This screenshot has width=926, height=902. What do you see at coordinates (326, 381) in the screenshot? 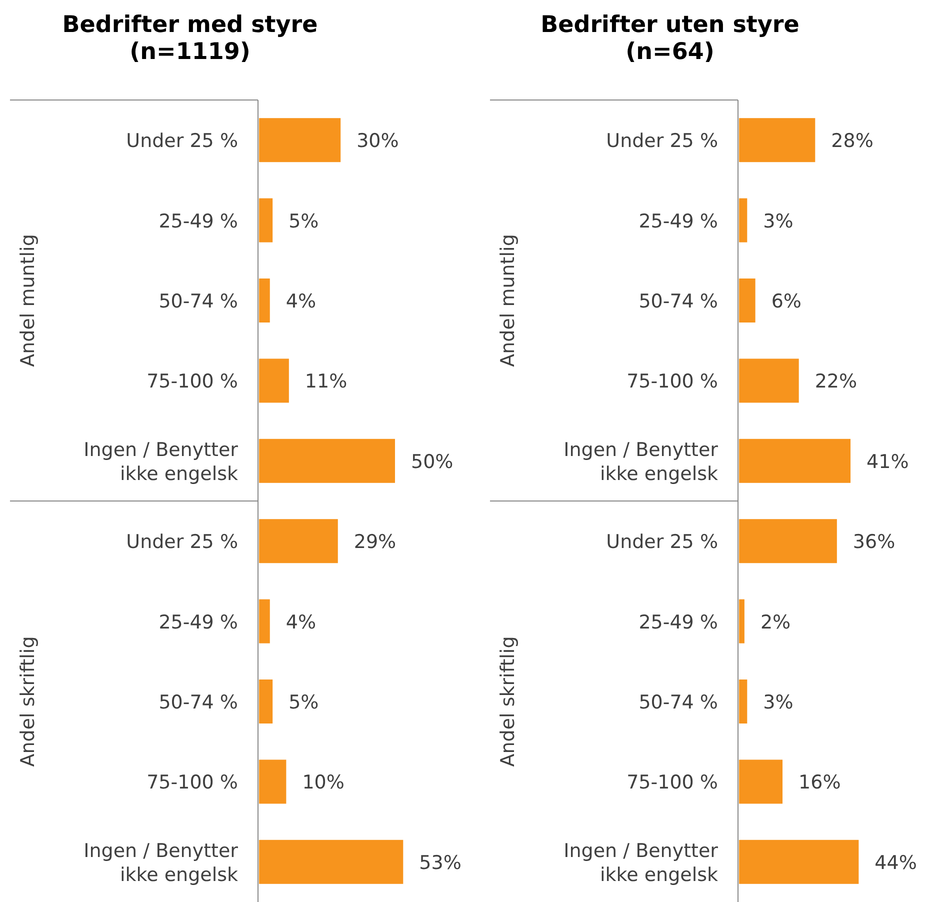
I see `data-label: 11%` at bounding box center [326, 381].